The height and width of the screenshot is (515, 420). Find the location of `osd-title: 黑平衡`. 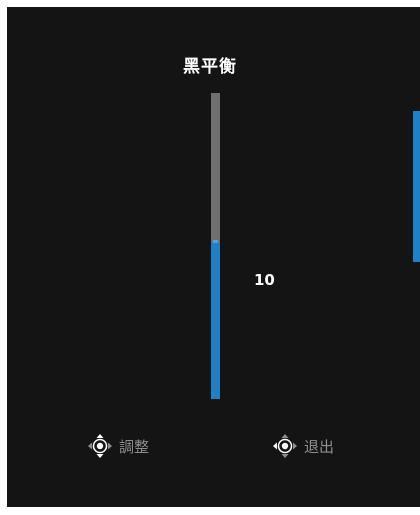

osd-title: 黑平衡 is located at coordinates (210, 67).